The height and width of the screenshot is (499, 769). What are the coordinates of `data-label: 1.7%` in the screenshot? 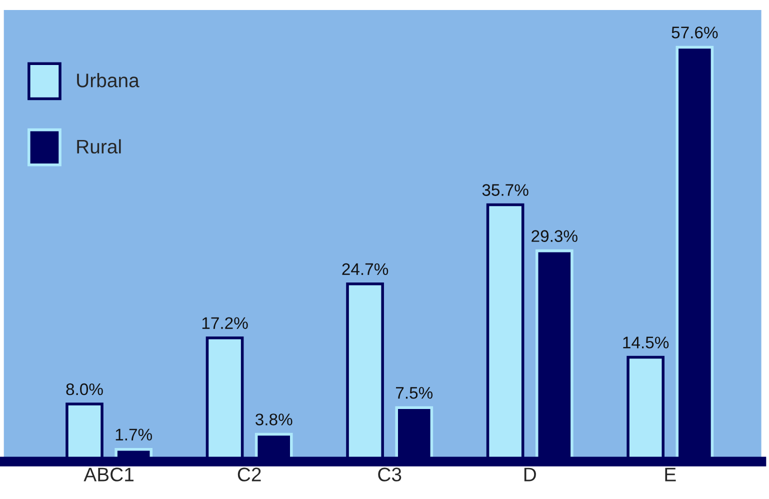 It's located at (134, 434).